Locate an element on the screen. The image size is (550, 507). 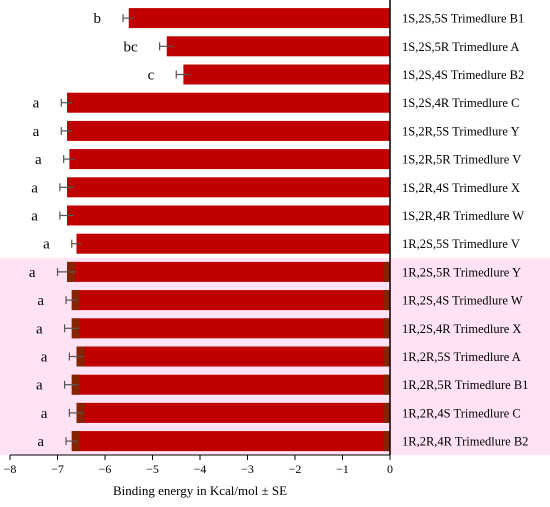
category-label: 1S,2S,4R Trimedlure C is located at coordinates (460, 103).